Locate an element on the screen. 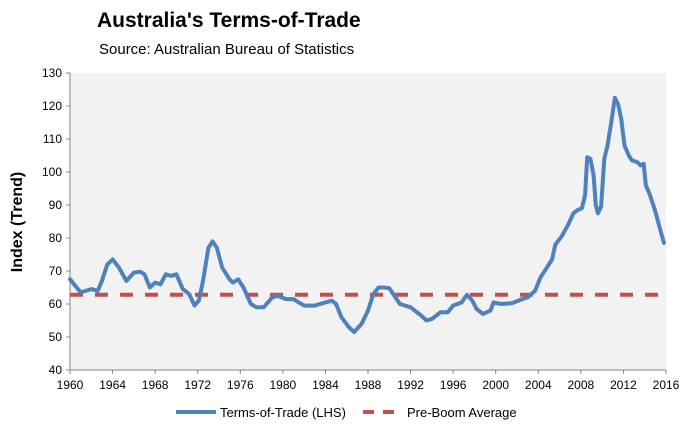  y-tick-label: 130 is located at coordinates (52, 73).